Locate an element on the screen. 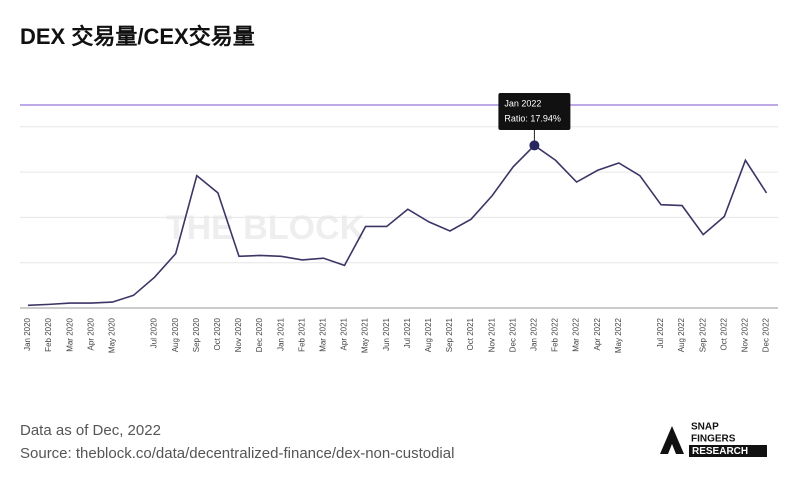 The height and width of the screenshot is (478, 808). x-tick-label: Jan 2021 is located at coordinates (280, 333).